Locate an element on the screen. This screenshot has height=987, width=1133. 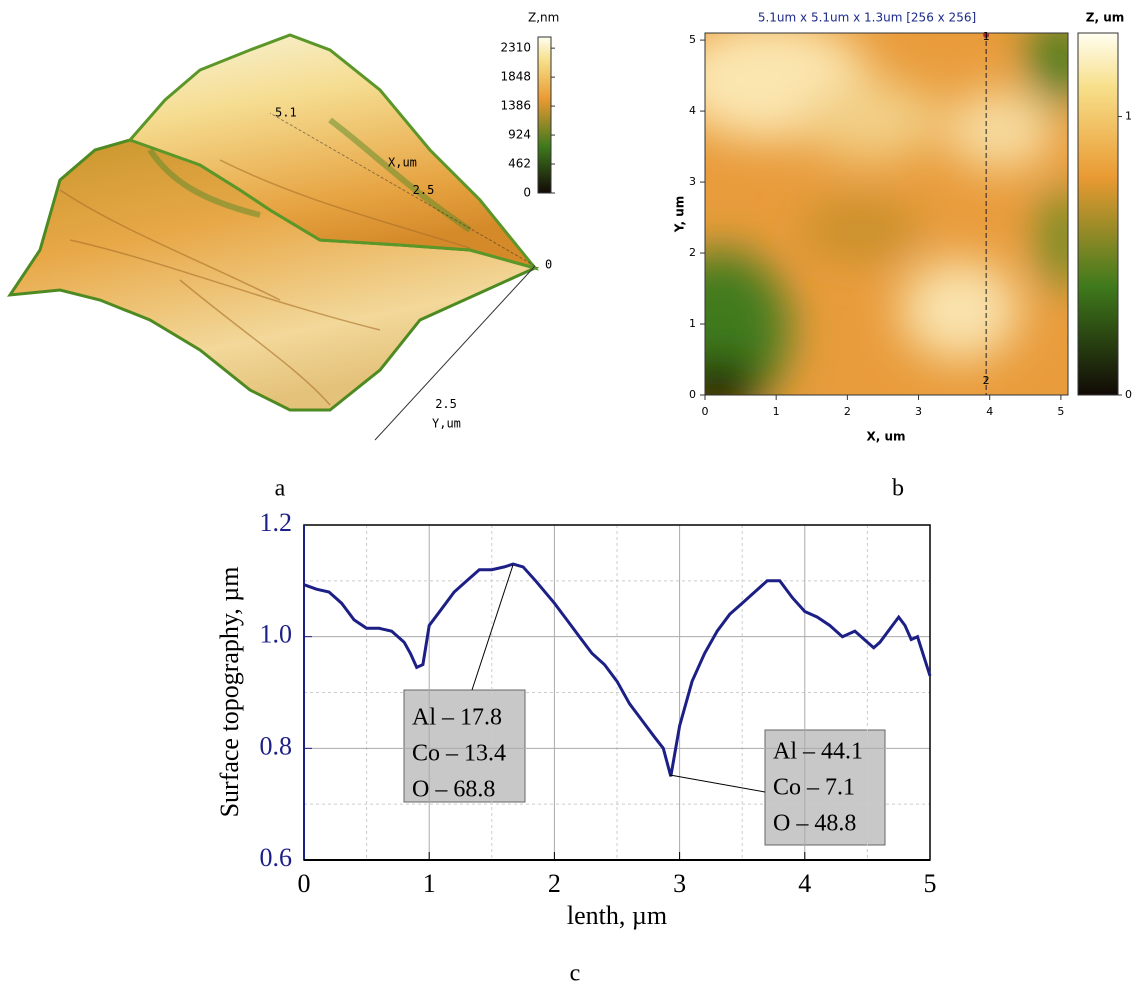
profile-label: 2 is located at coordinates (986, 380).